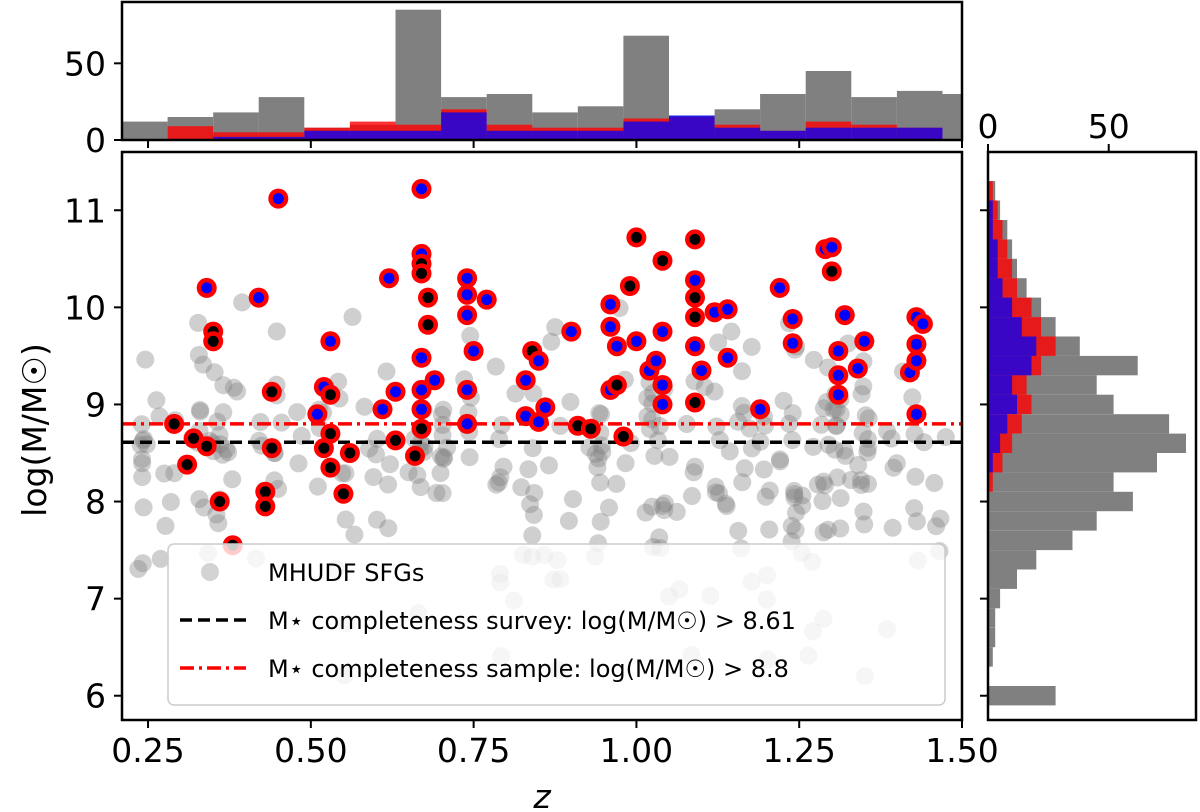 This screenshot has height=812, width=1200. What do you see at coordinates (95, 140) in the screenshot?
I see `top-hist-tick-label: 0` at bounding box center [95, 140].